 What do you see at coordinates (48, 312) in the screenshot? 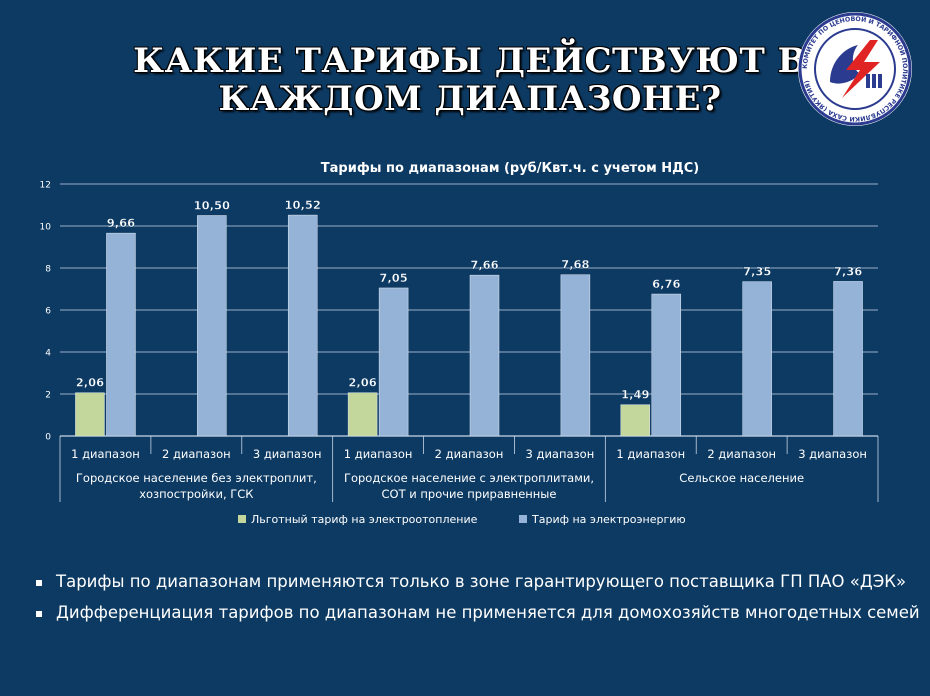
I see `y-tick-label: 6` at bounding box center [48, 312].